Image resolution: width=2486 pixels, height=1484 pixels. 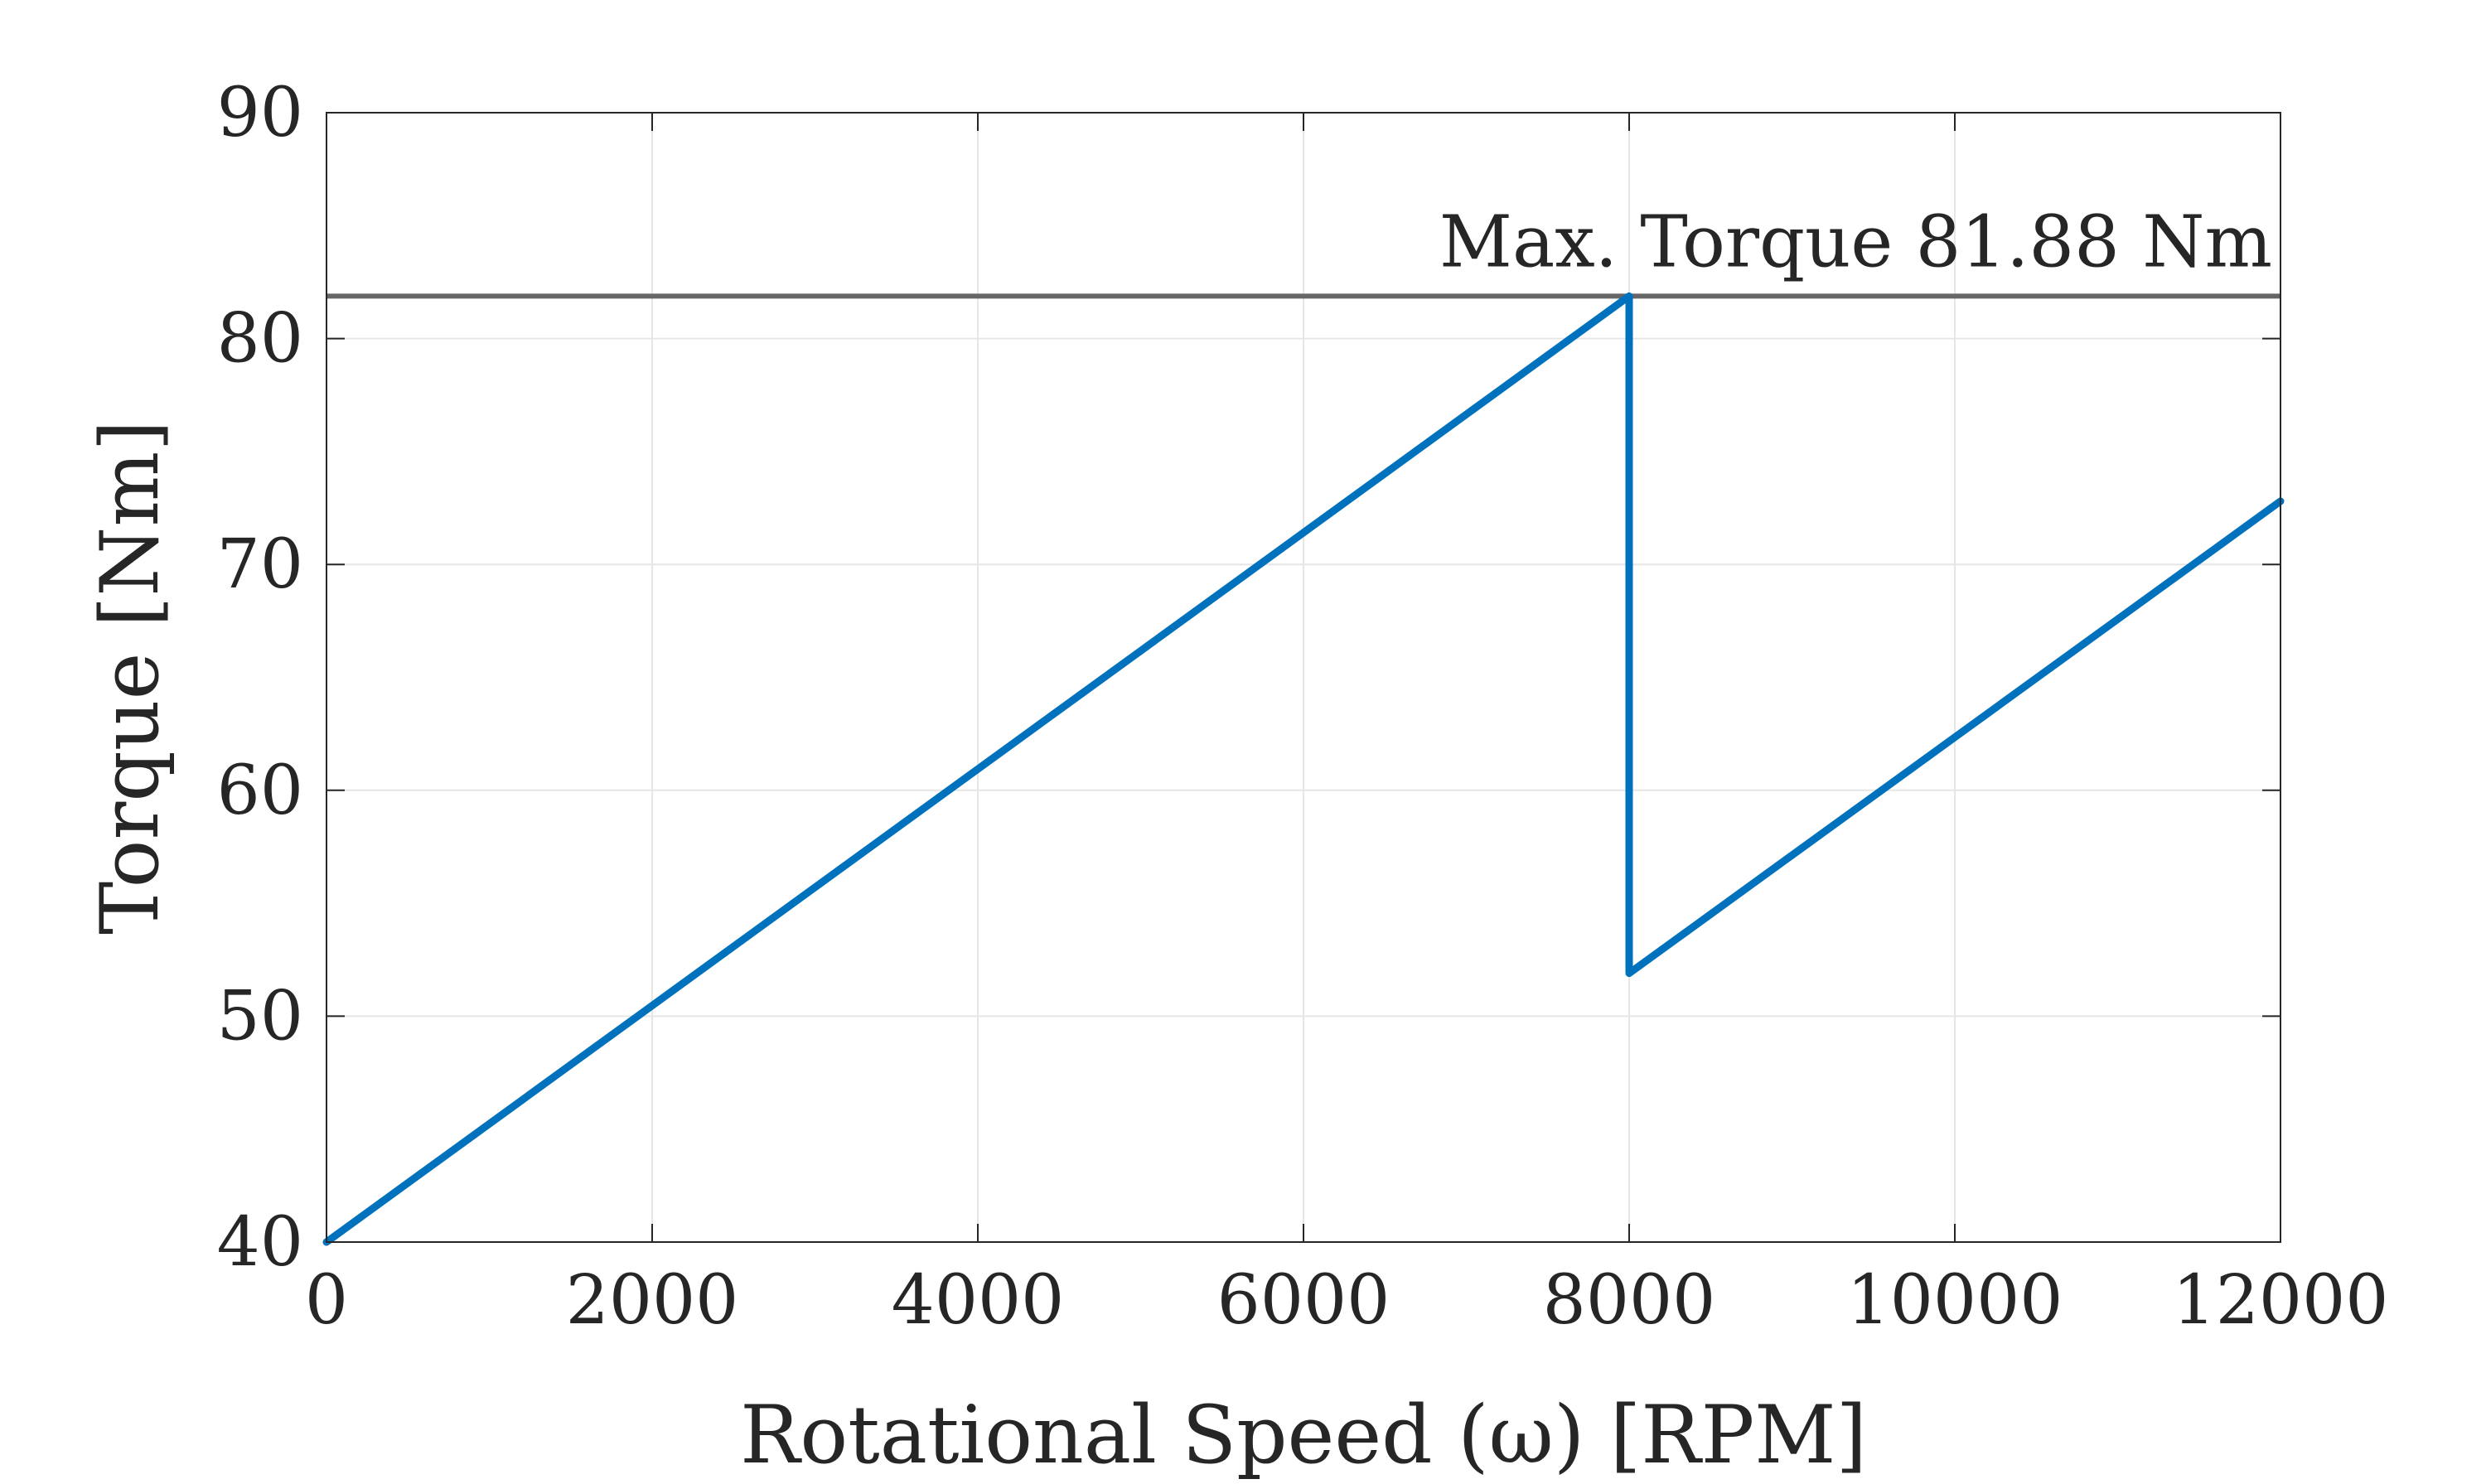 I want to click on max-torque-annotation: Max. Torque 81.88 Nm, so click(x=1855, y=242).